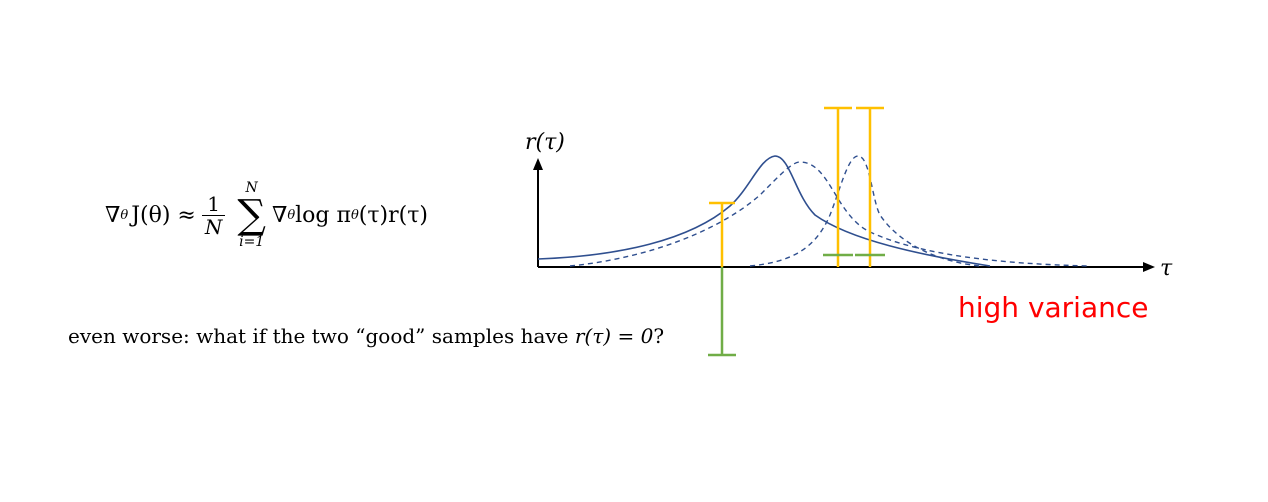  What do you see at coordinates (545, 142) in the screenshot?
I see `y-axis-label: r(τ)` at bounding box center [545, 142].